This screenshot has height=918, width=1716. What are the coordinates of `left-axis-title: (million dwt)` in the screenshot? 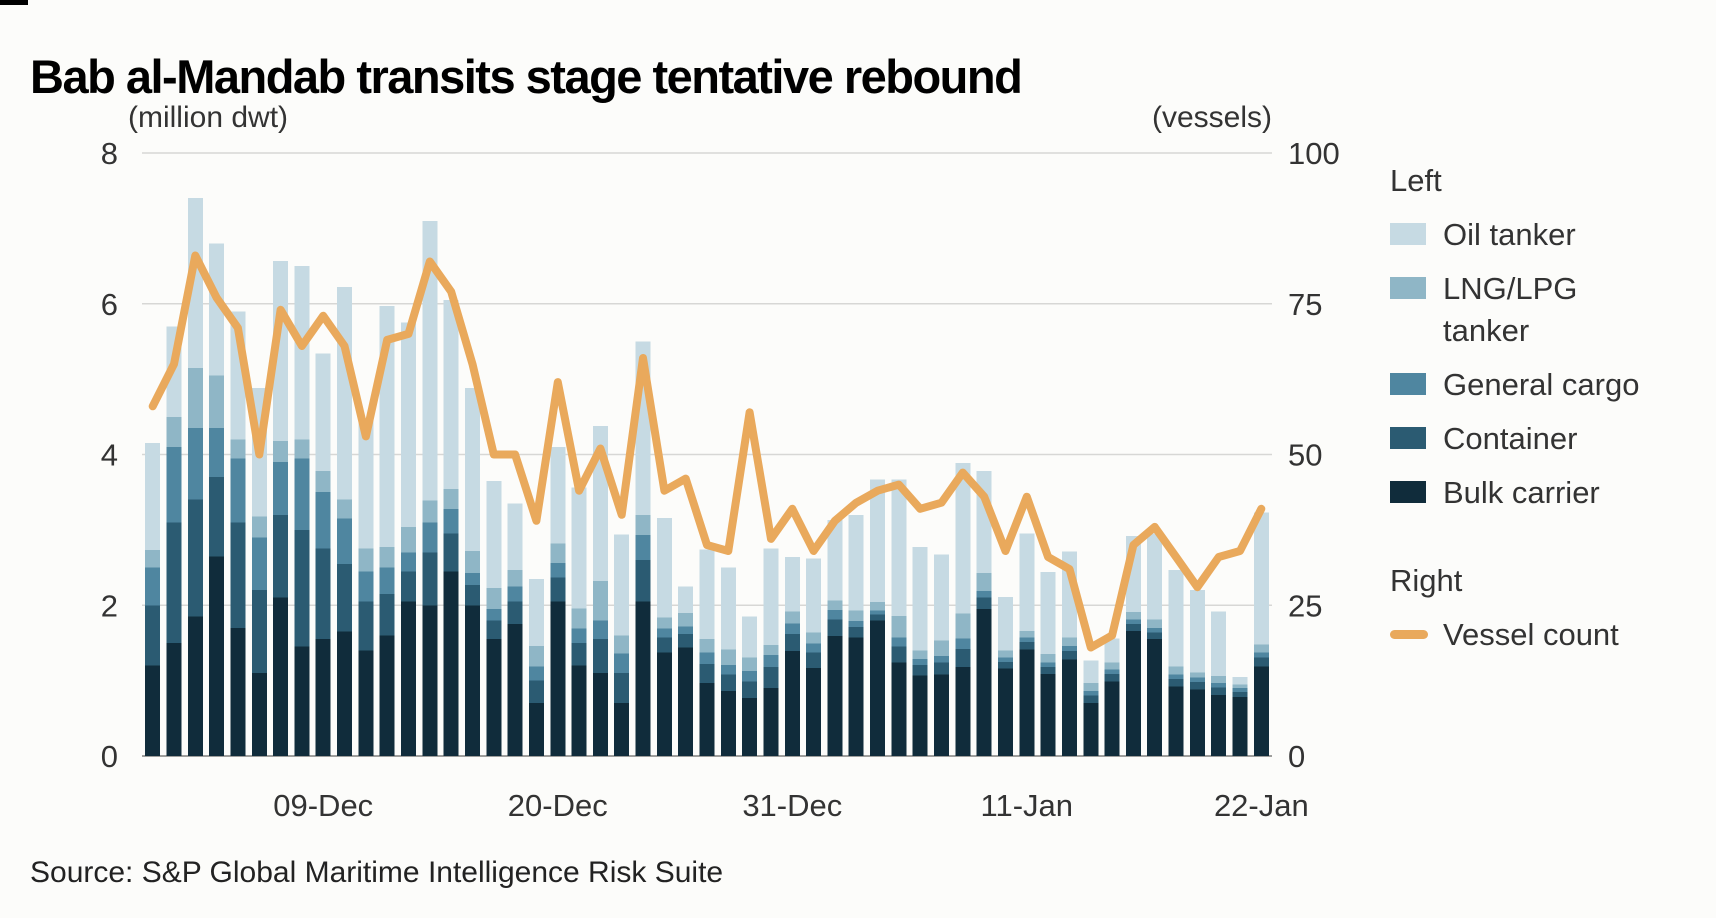 It's located at (208, 117).